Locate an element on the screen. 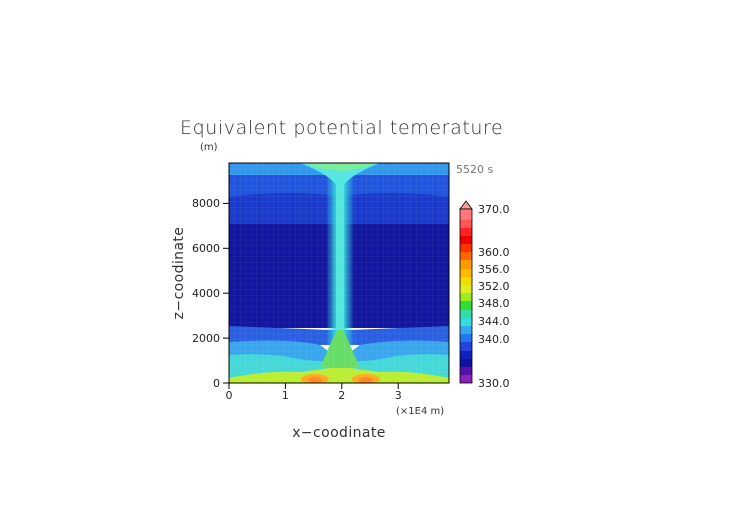 The height and width of the screenshot is (532, 752). x-axis-title: x−coodinate is located at coordinates (339, 433).